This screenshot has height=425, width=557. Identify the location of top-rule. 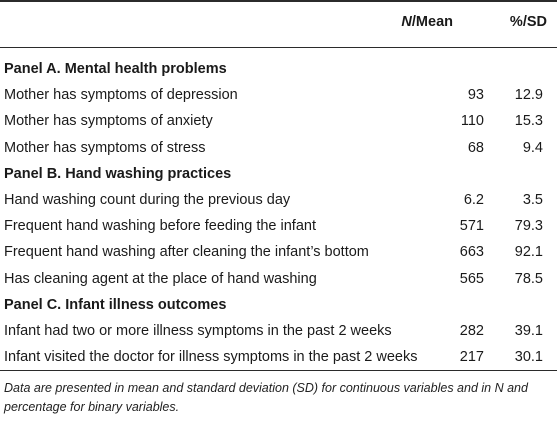
(278, 1).